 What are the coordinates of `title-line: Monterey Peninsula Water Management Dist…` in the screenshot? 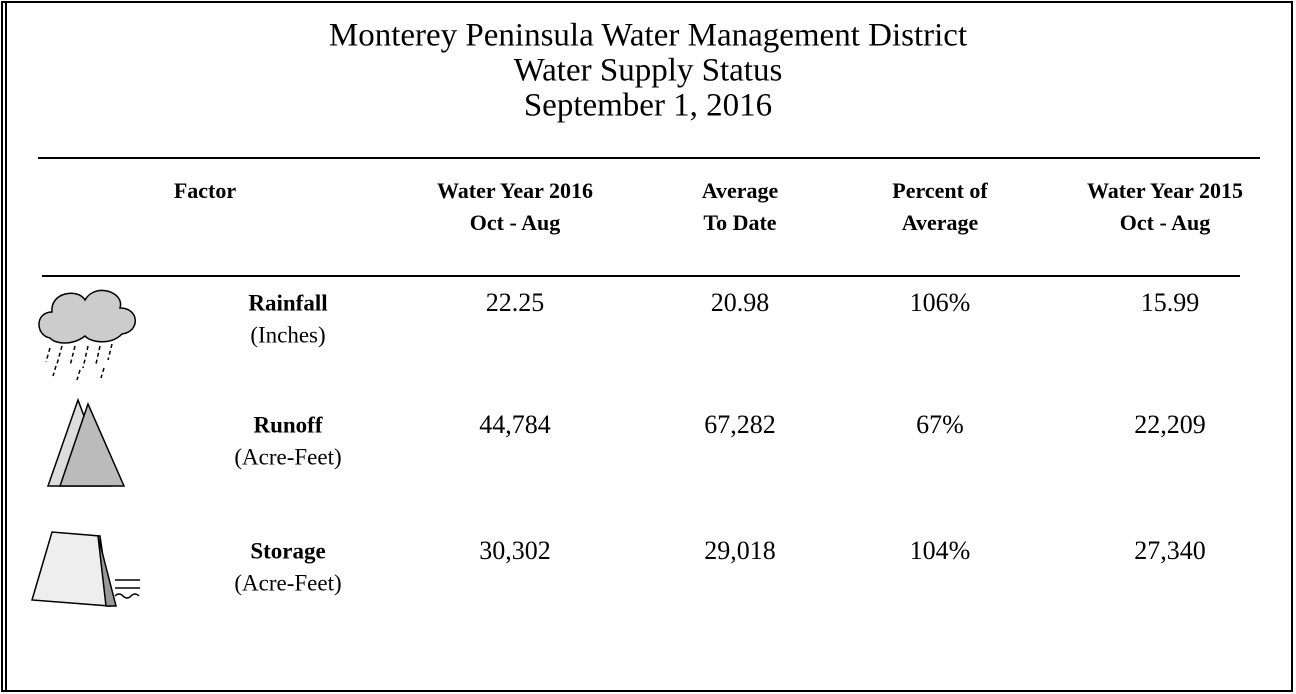 It's located at (648, 36).